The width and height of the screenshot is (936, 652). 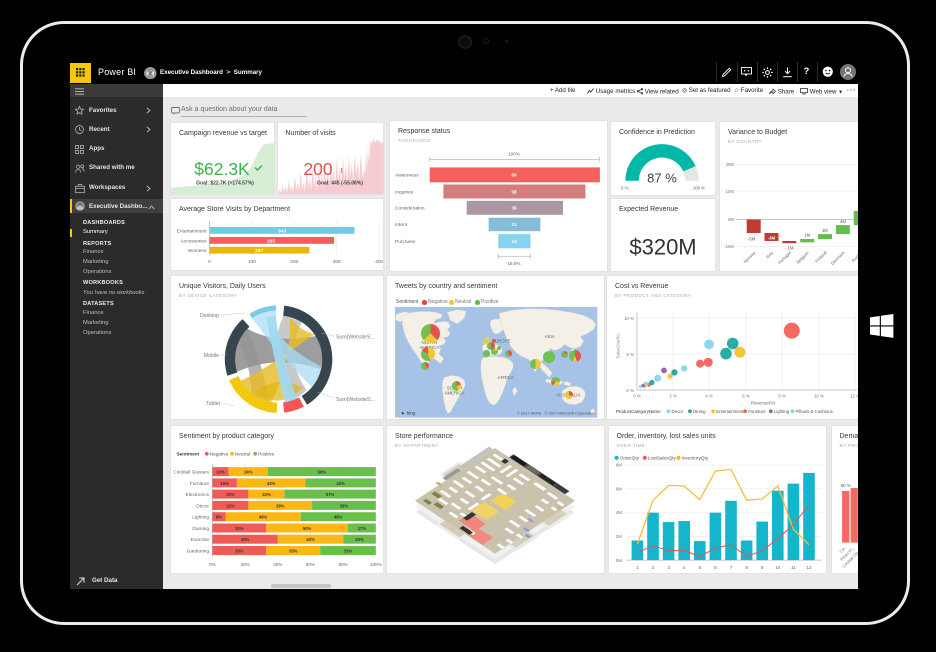 What do you see at coordinates (379, 262) in the screenshot?
I see `svg-text: 400` at bounding box center [379, 262].